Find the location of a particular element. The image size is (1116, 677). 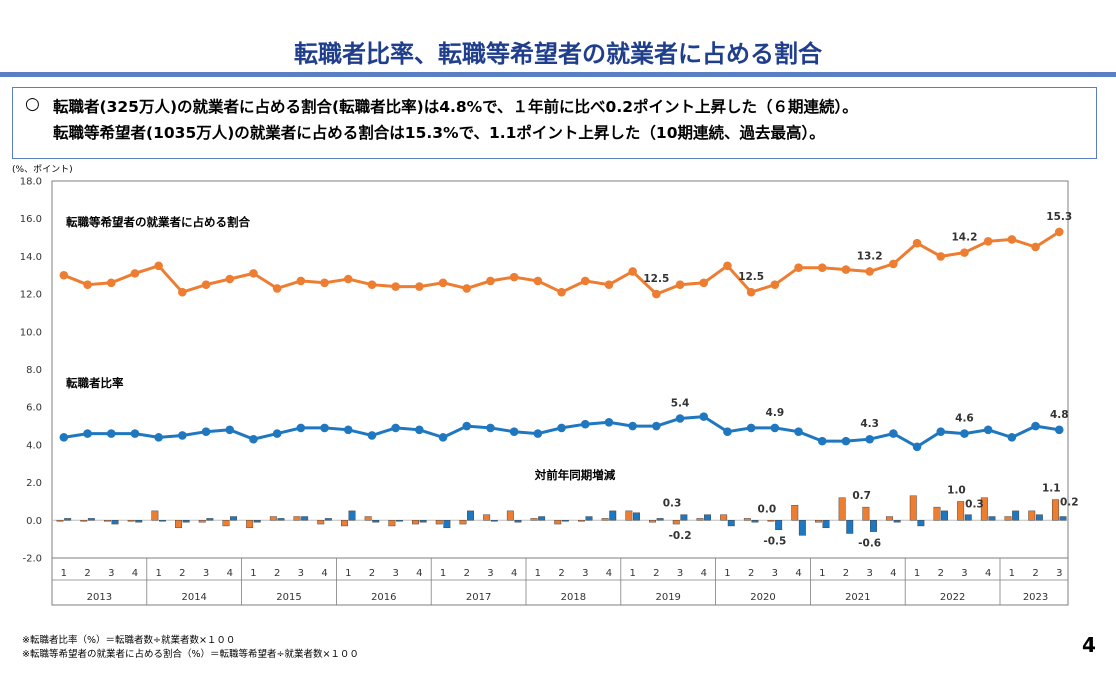

data-label: 12.5 is located at coordinates (751, 277).